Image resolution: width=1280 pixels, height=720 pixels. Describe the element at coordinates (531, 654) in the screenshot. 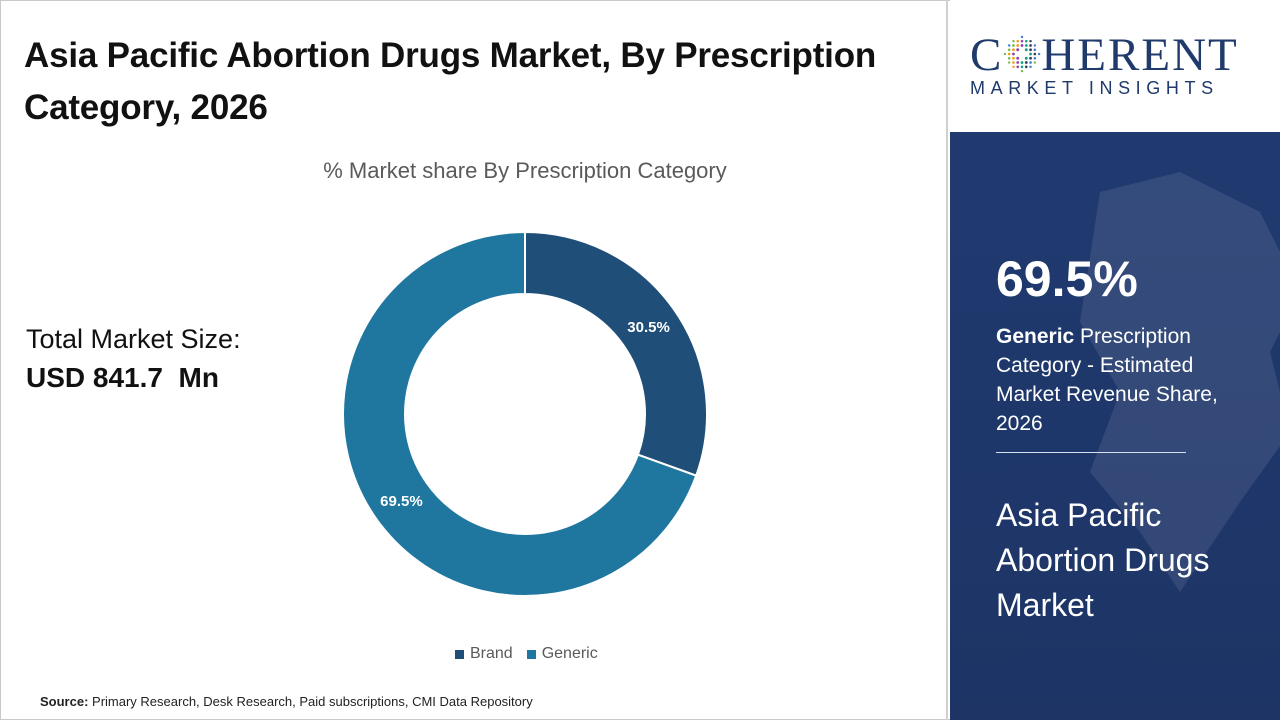

I see `legend-swatch-generic` at that location.